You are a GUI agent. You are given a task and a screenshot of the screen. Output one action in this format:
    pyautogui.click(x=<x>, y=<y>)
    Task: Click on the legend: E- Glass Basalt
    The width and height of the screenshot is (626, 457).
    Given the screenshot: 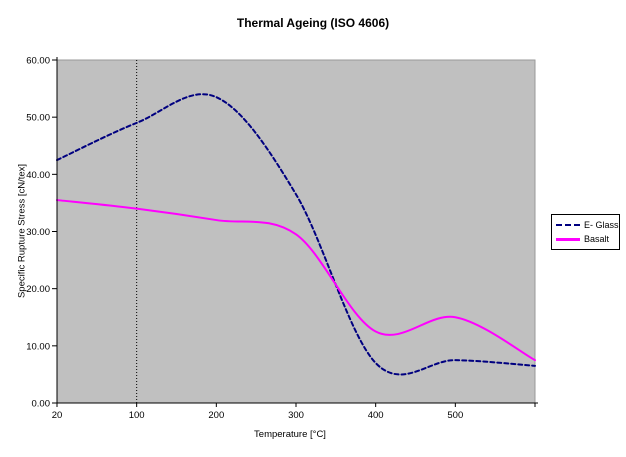 What is the action you would take?
    pyautogui.click(x=585, y=232)
    